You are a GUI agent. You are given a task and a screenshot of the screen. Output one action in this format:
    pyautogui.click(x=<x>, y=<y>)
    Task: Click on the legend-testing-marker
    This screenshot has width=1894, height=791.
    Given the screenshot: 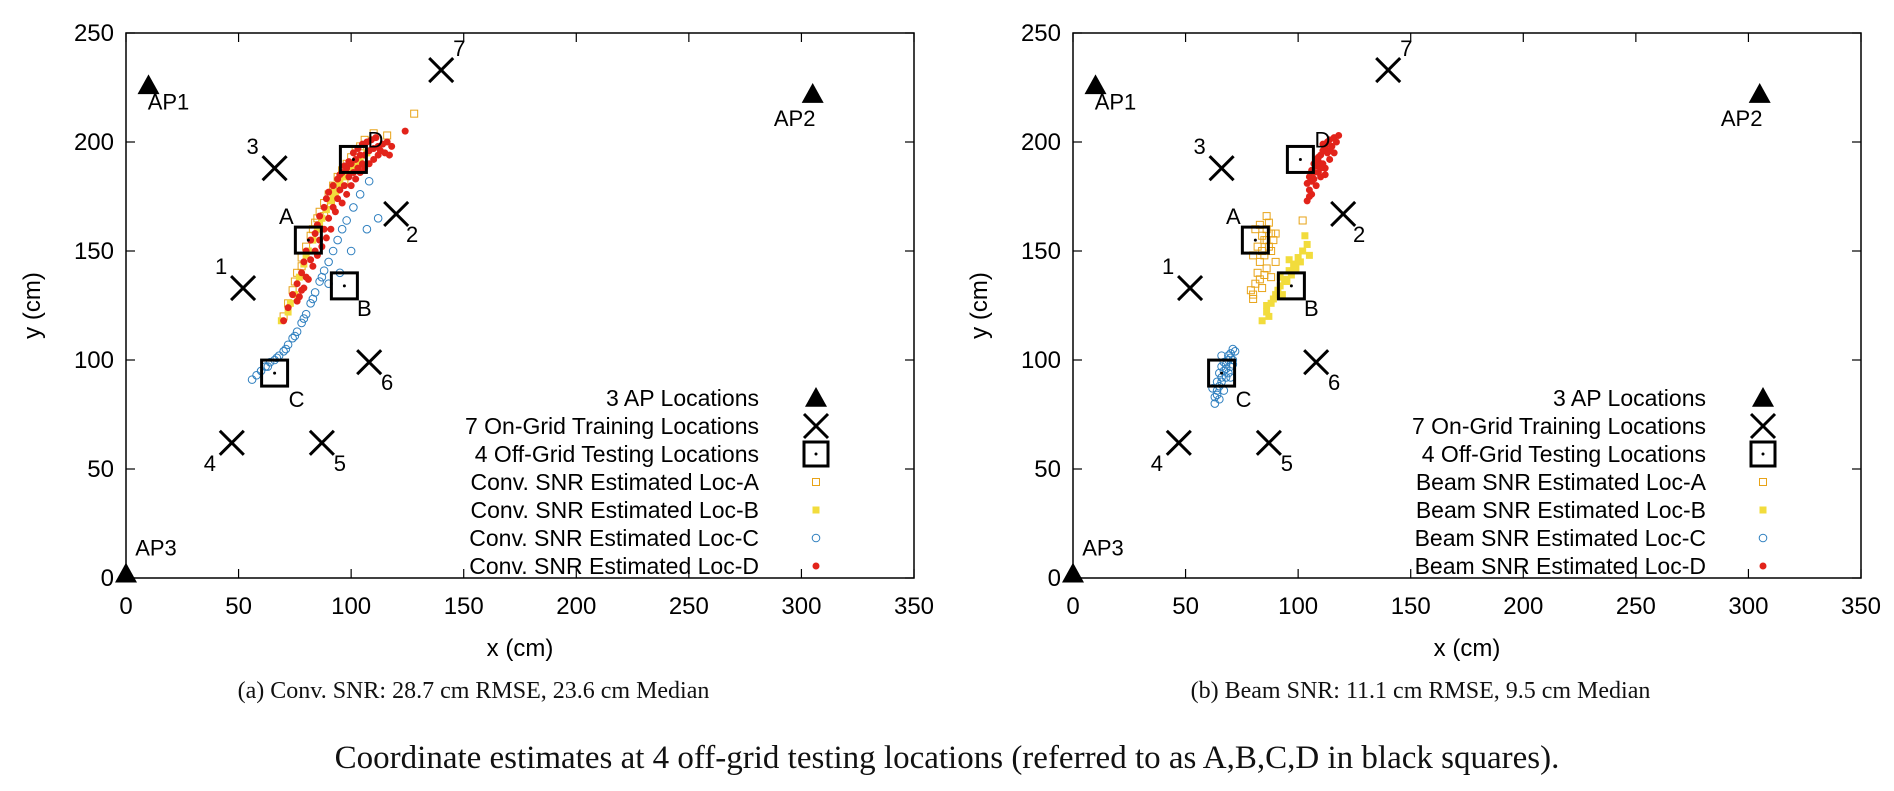 What is the action you would take?
    pyautogui.click(x=1763, y=454)
    